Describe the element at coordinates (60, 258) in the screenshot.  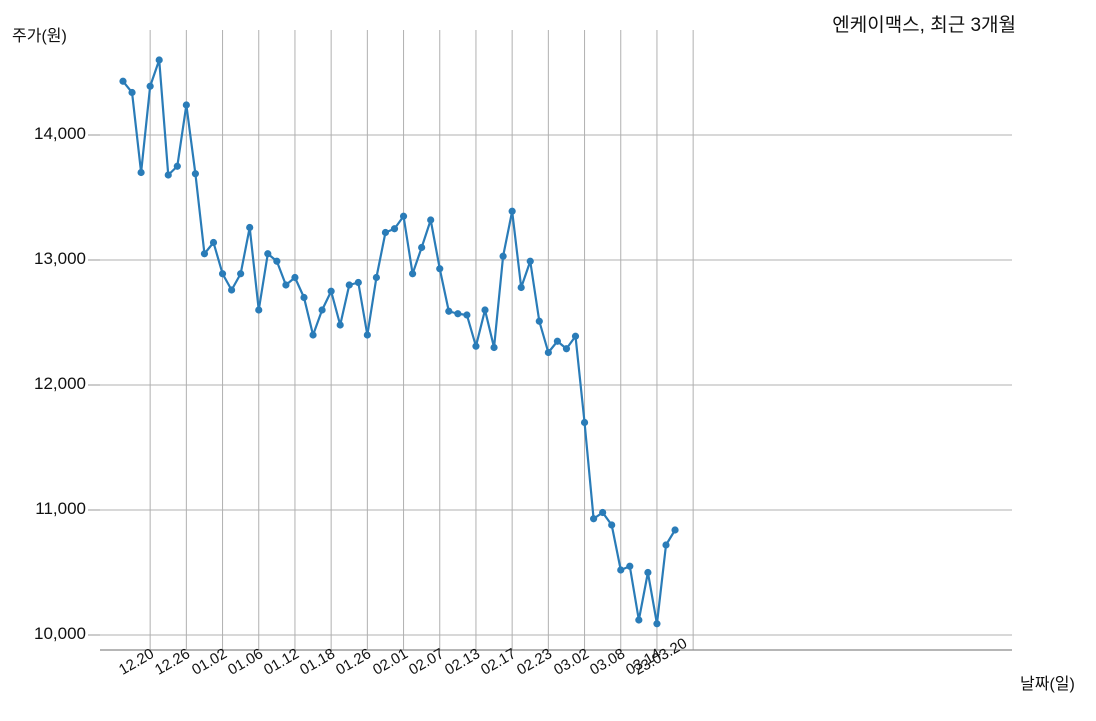
I see `y-tick-label: 13,000` at that location.